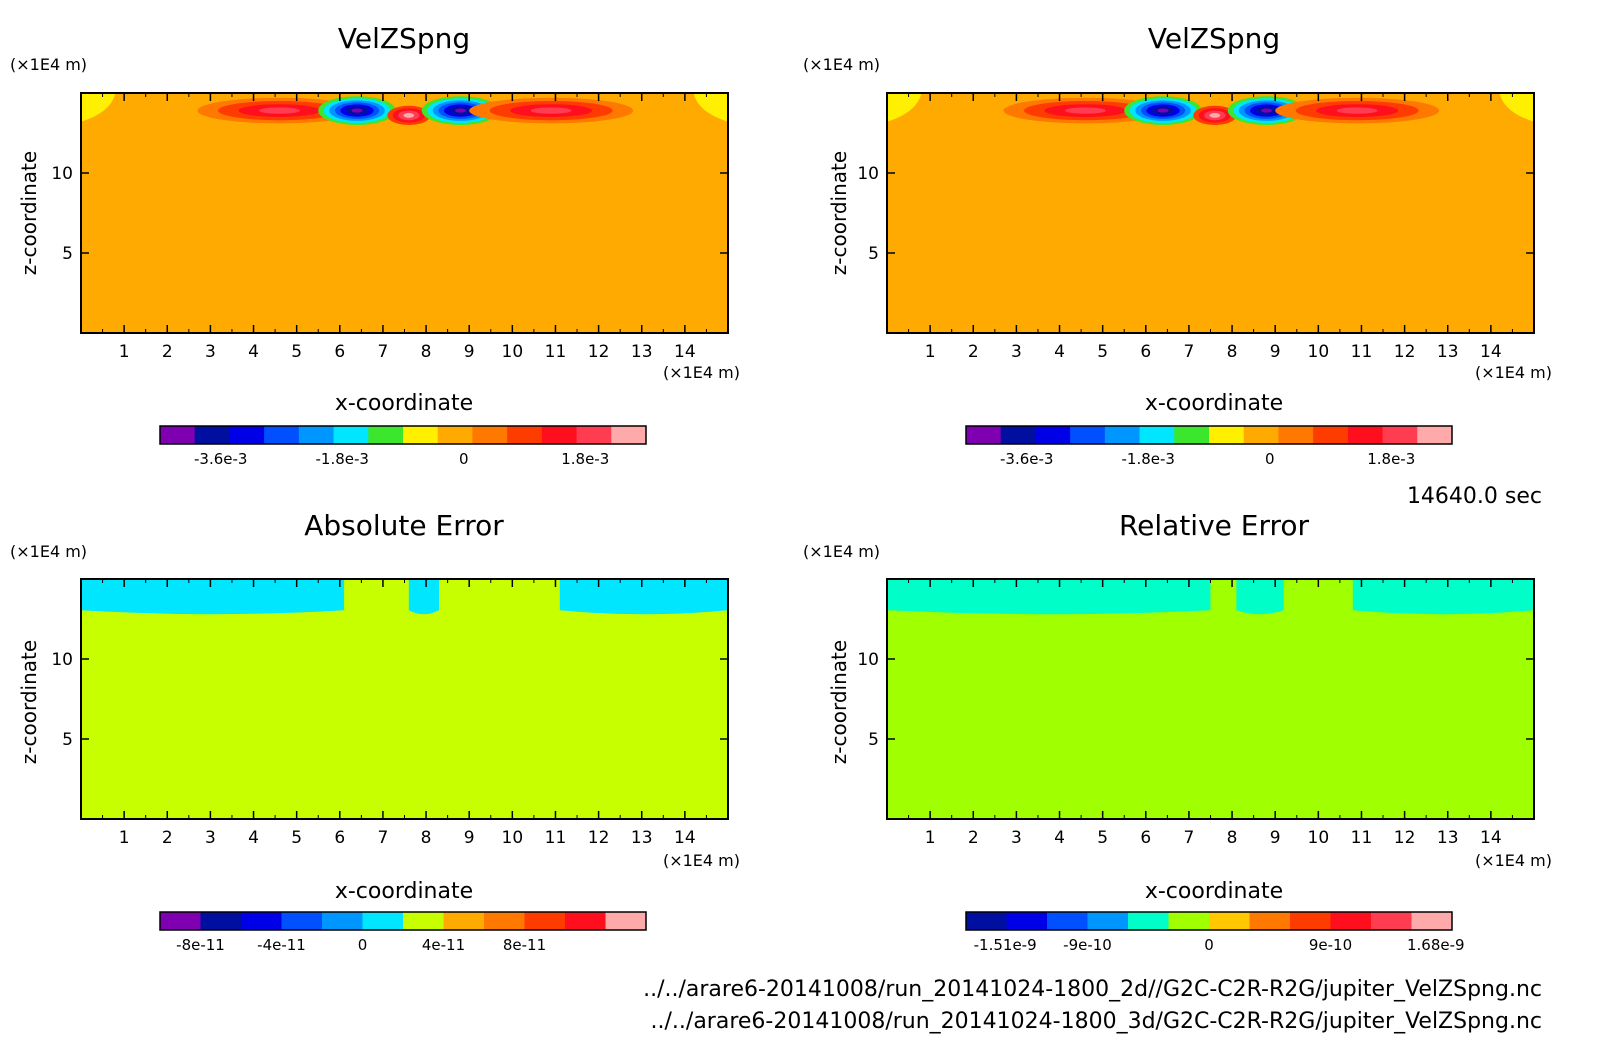  I want to click on panel-title: VelZSpng, so click(1214, 38).